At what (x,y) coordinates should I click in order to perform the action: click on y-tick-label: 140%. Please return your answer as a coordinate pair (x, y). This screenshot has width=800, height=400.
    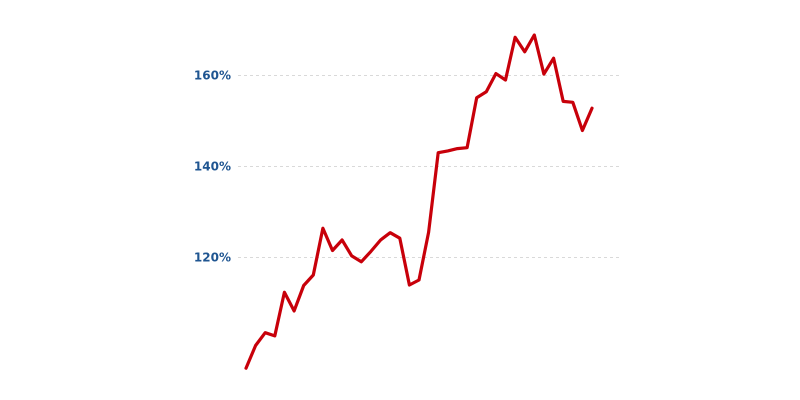
    Looking at the image, I should click on (212, 167).